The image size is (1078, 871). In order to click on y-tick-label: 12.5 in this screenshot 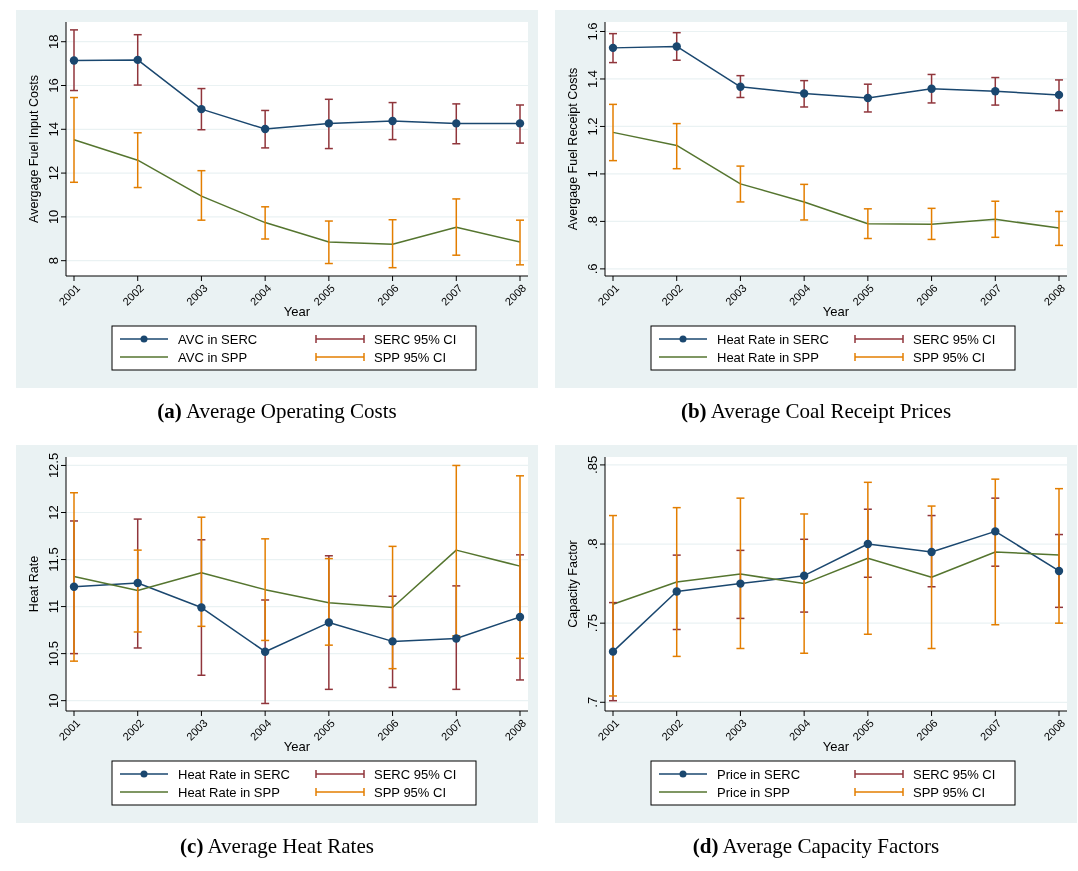, I will do `click(53, 465)`.